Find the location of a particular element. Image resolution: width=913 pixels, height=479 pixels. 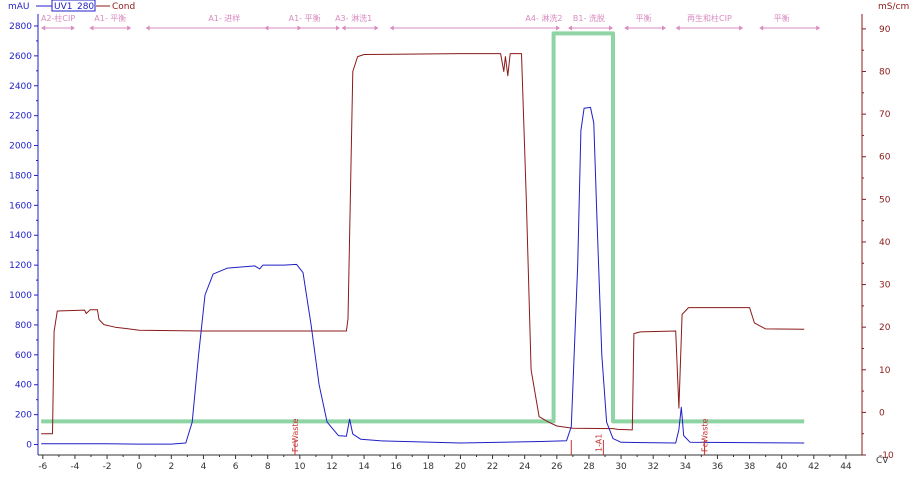

x-tick-label: 34 is located at coordinates (686, 467).